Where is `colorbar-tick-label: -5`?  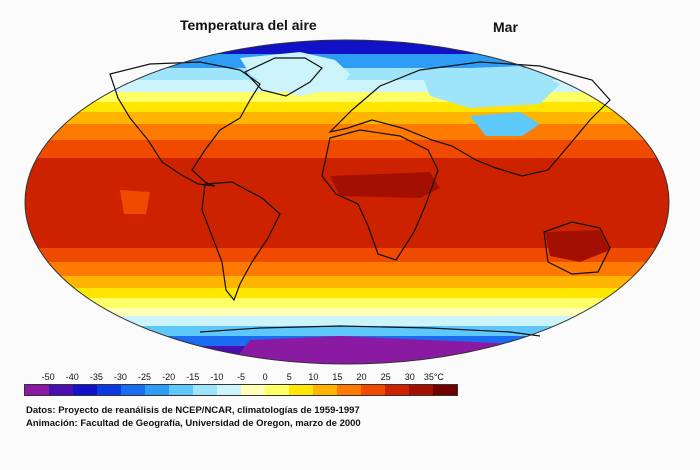
colorbar-tick-label: -5 is located at coordinates (241, 377).